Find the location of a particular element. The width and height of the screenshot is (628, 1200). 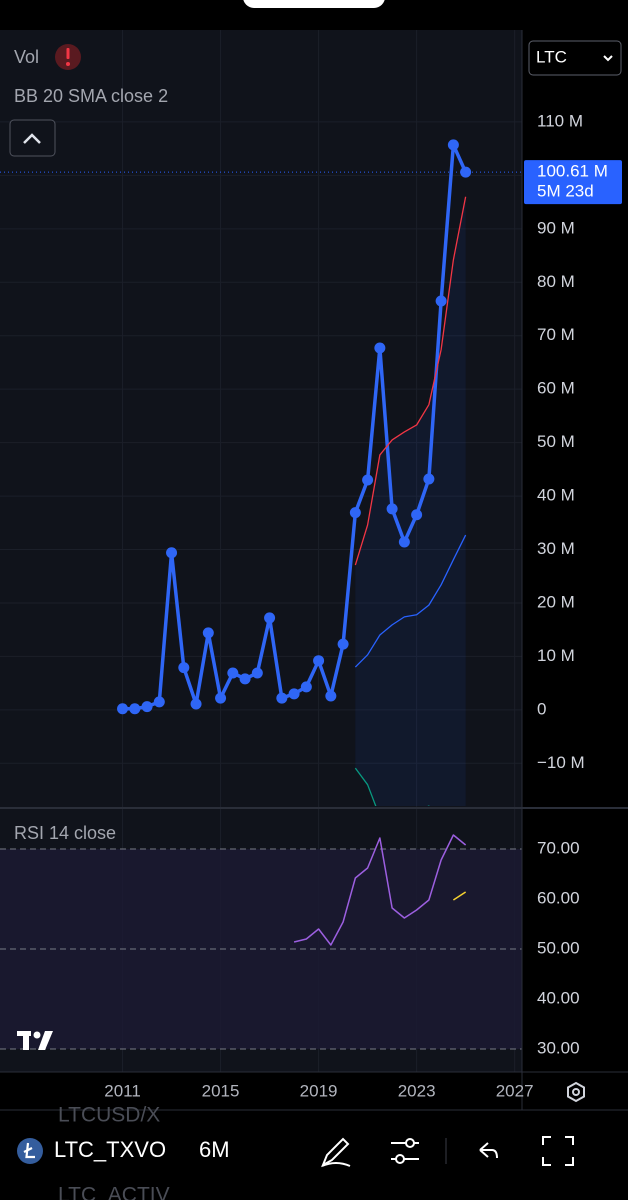

symbol-select-text: LTC is located at coordinates (551, 56).